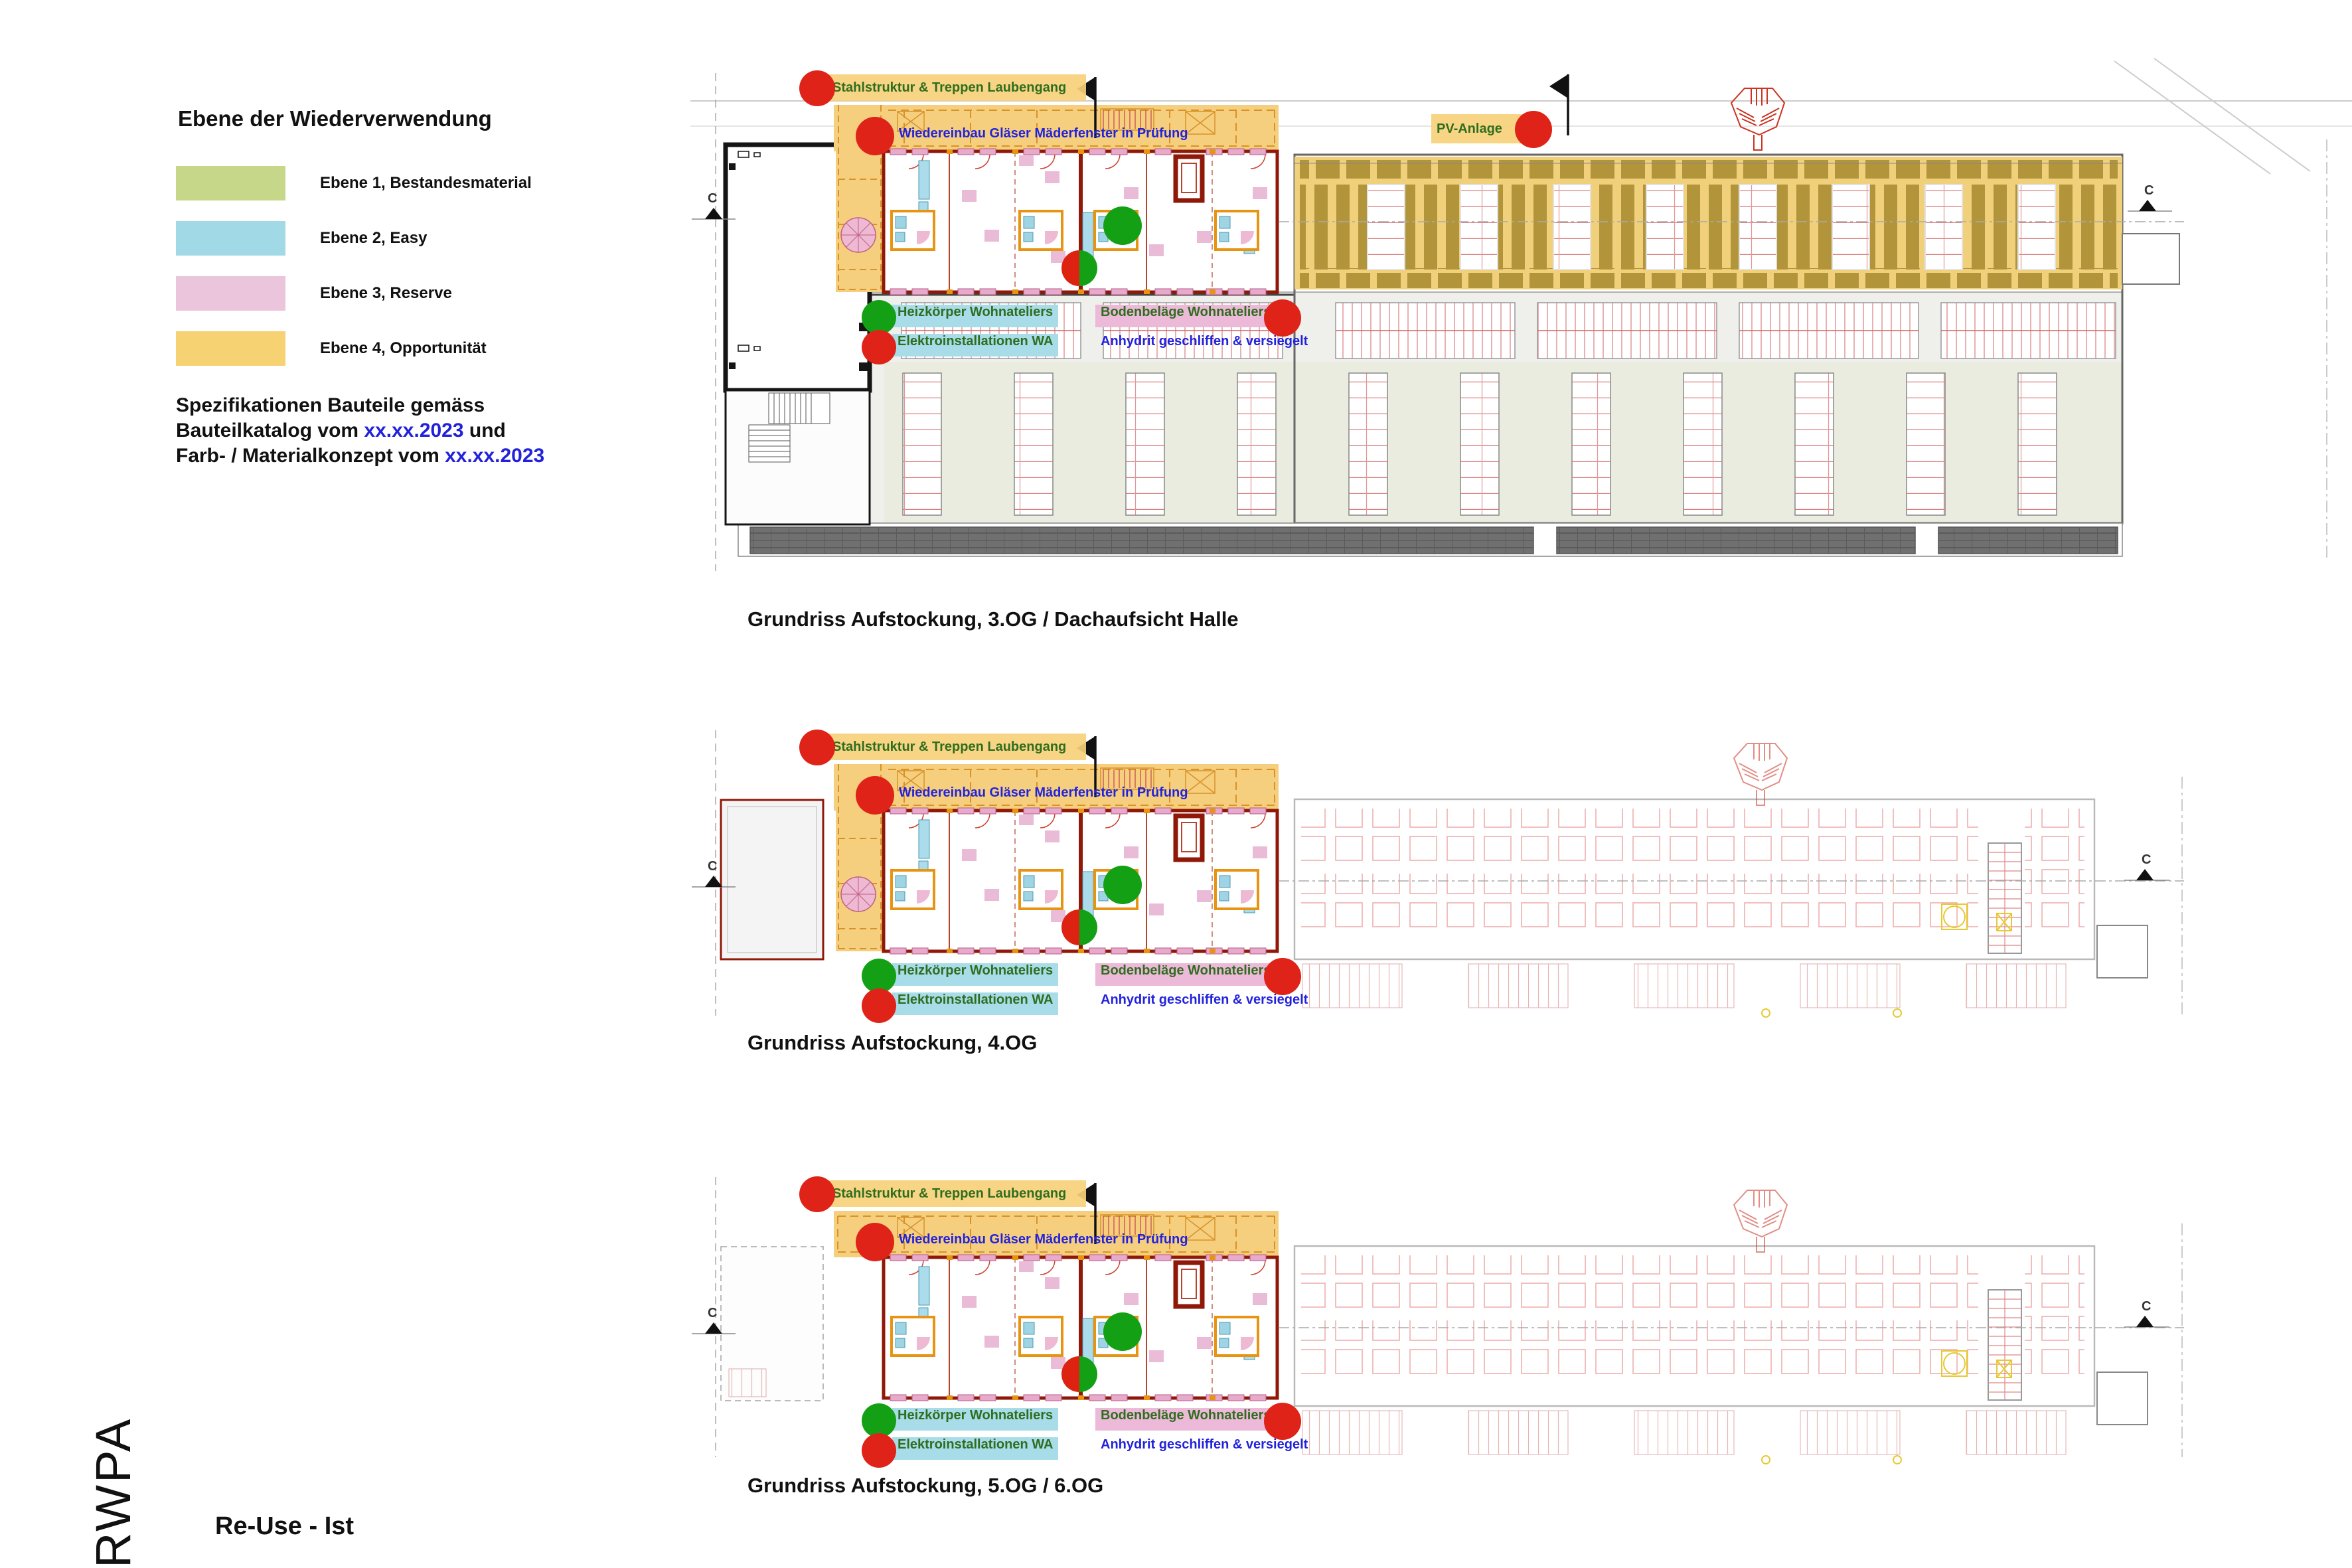 The width and height of the screenshot is (2352, 1568). What do you see at coordinates (1438, 1321) in the screenshot?
I see `floorplan-5og-6og-drawing` at bounding box center [1438, 1321].